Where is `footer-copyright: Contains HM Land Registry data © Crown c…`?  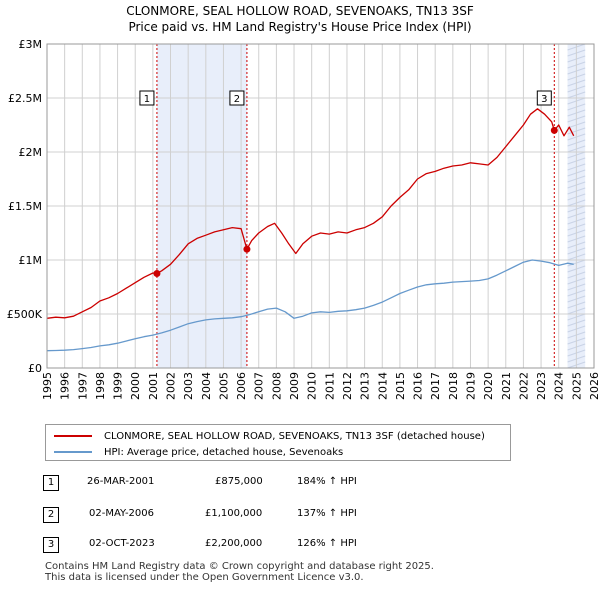
footer-copyright: Contains HM Land Registry data © Crown c… is located at coordinates (239, 566).